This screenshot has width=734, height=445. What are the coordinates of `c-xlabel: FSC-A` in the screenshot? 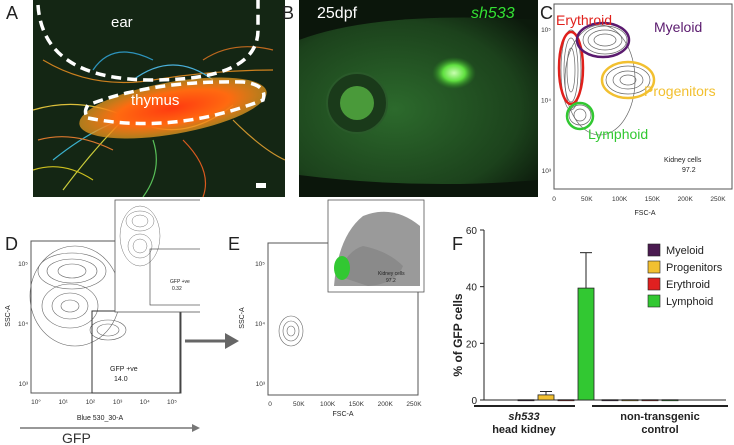 It's located at (645, 213).